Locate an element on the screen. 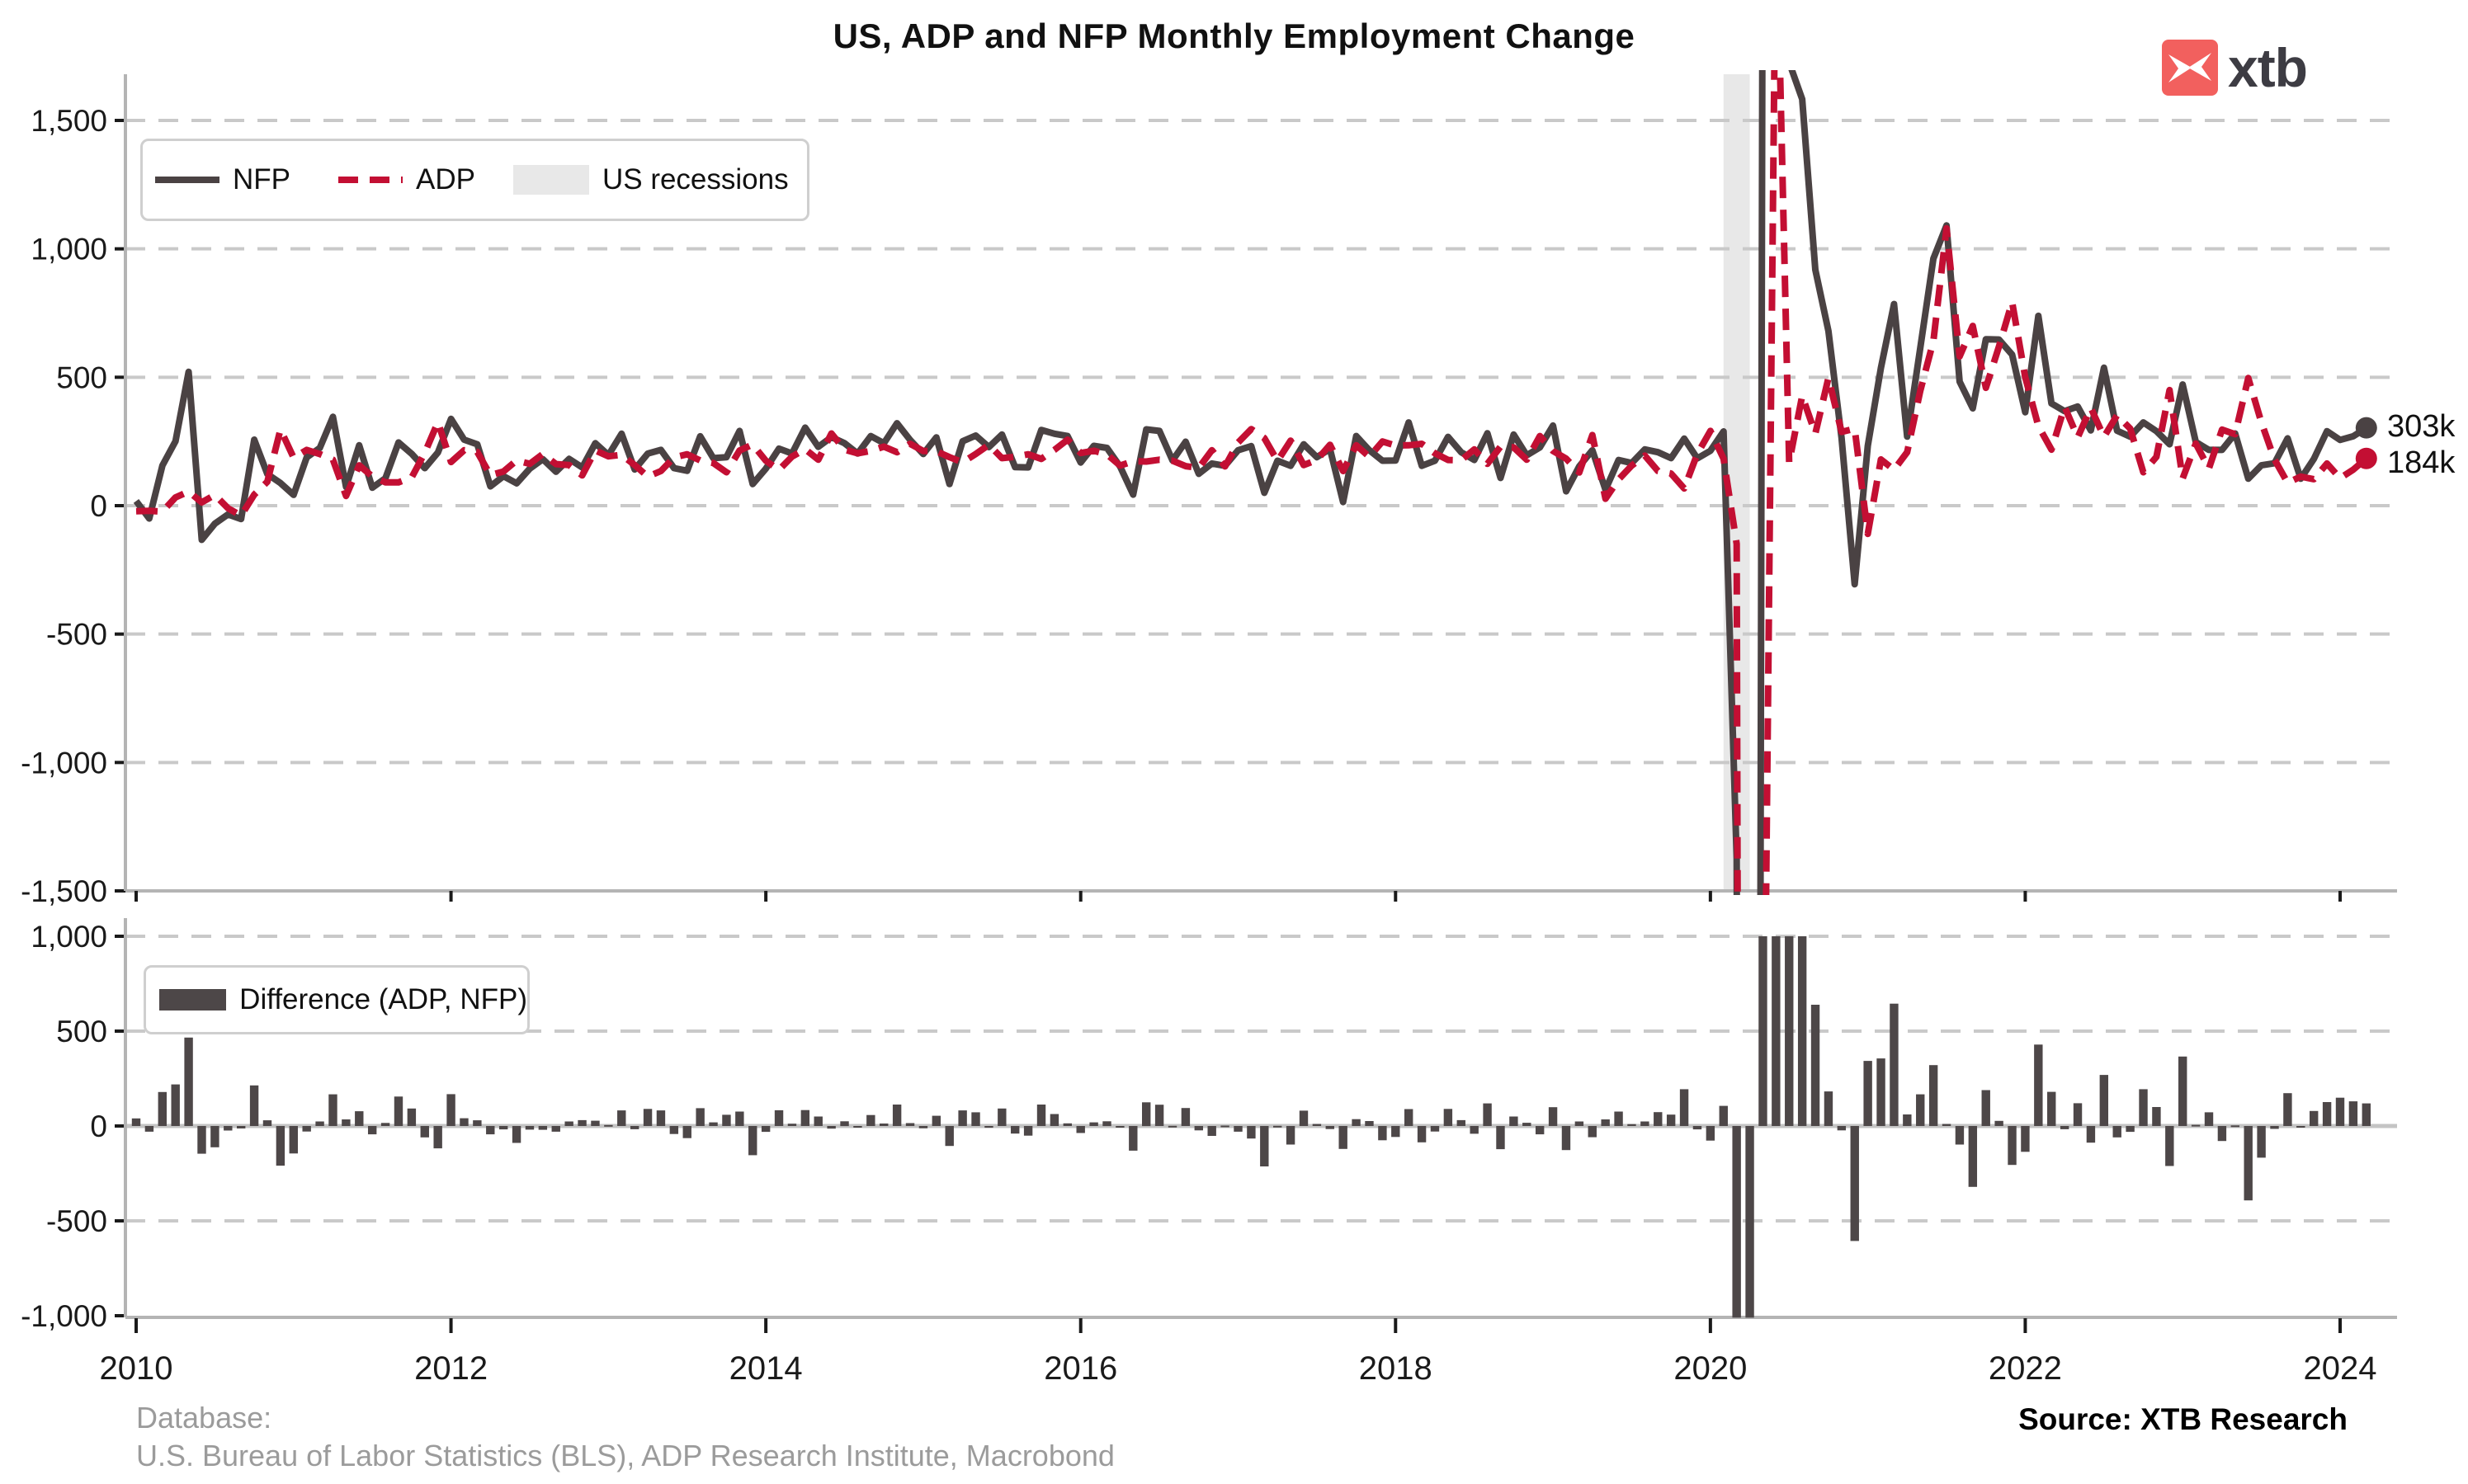  x-tick-label: 2016 is located at coordinates (1080, 1368).